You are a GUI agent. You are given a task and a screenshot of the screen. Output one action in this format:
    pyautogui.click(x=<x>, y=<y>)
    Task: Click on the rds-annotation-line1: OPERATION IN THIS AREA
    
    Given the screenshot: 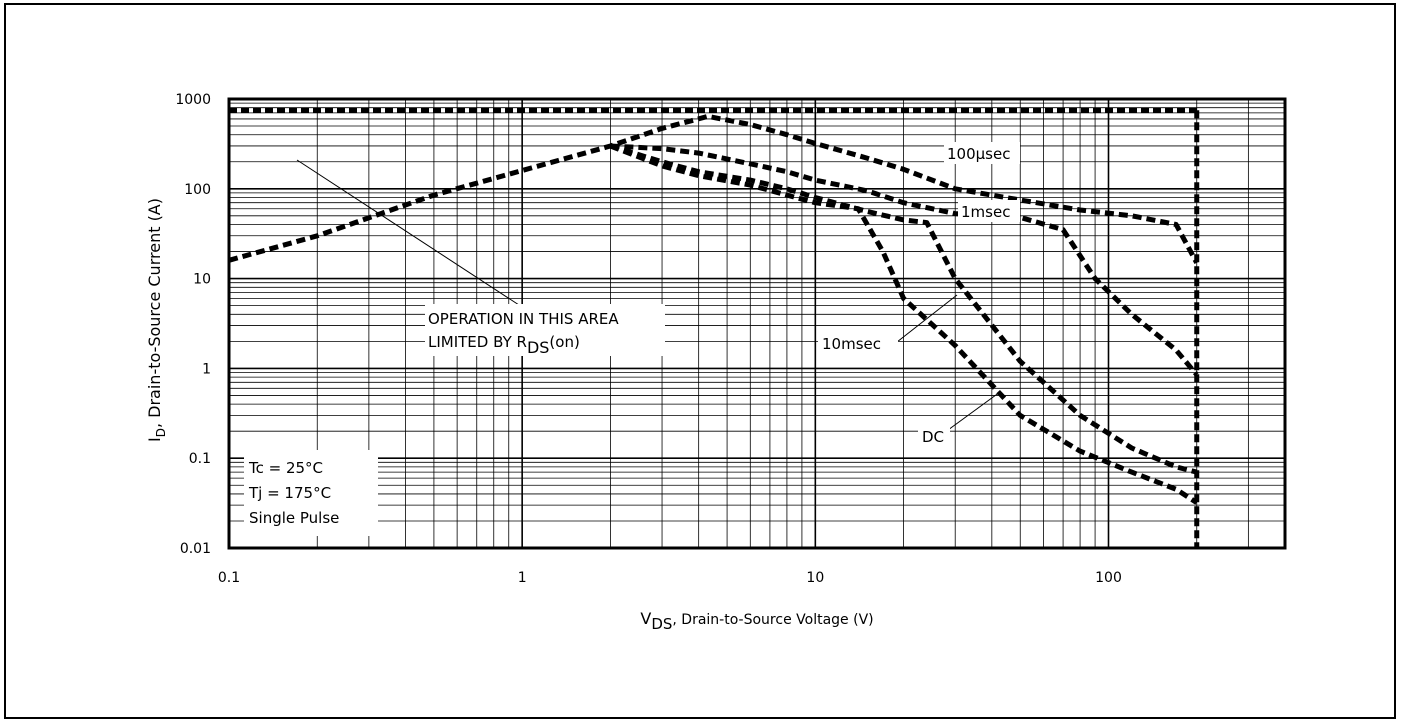 What is the action you would take?
    pyautogui.click(x=523, y=319)
    